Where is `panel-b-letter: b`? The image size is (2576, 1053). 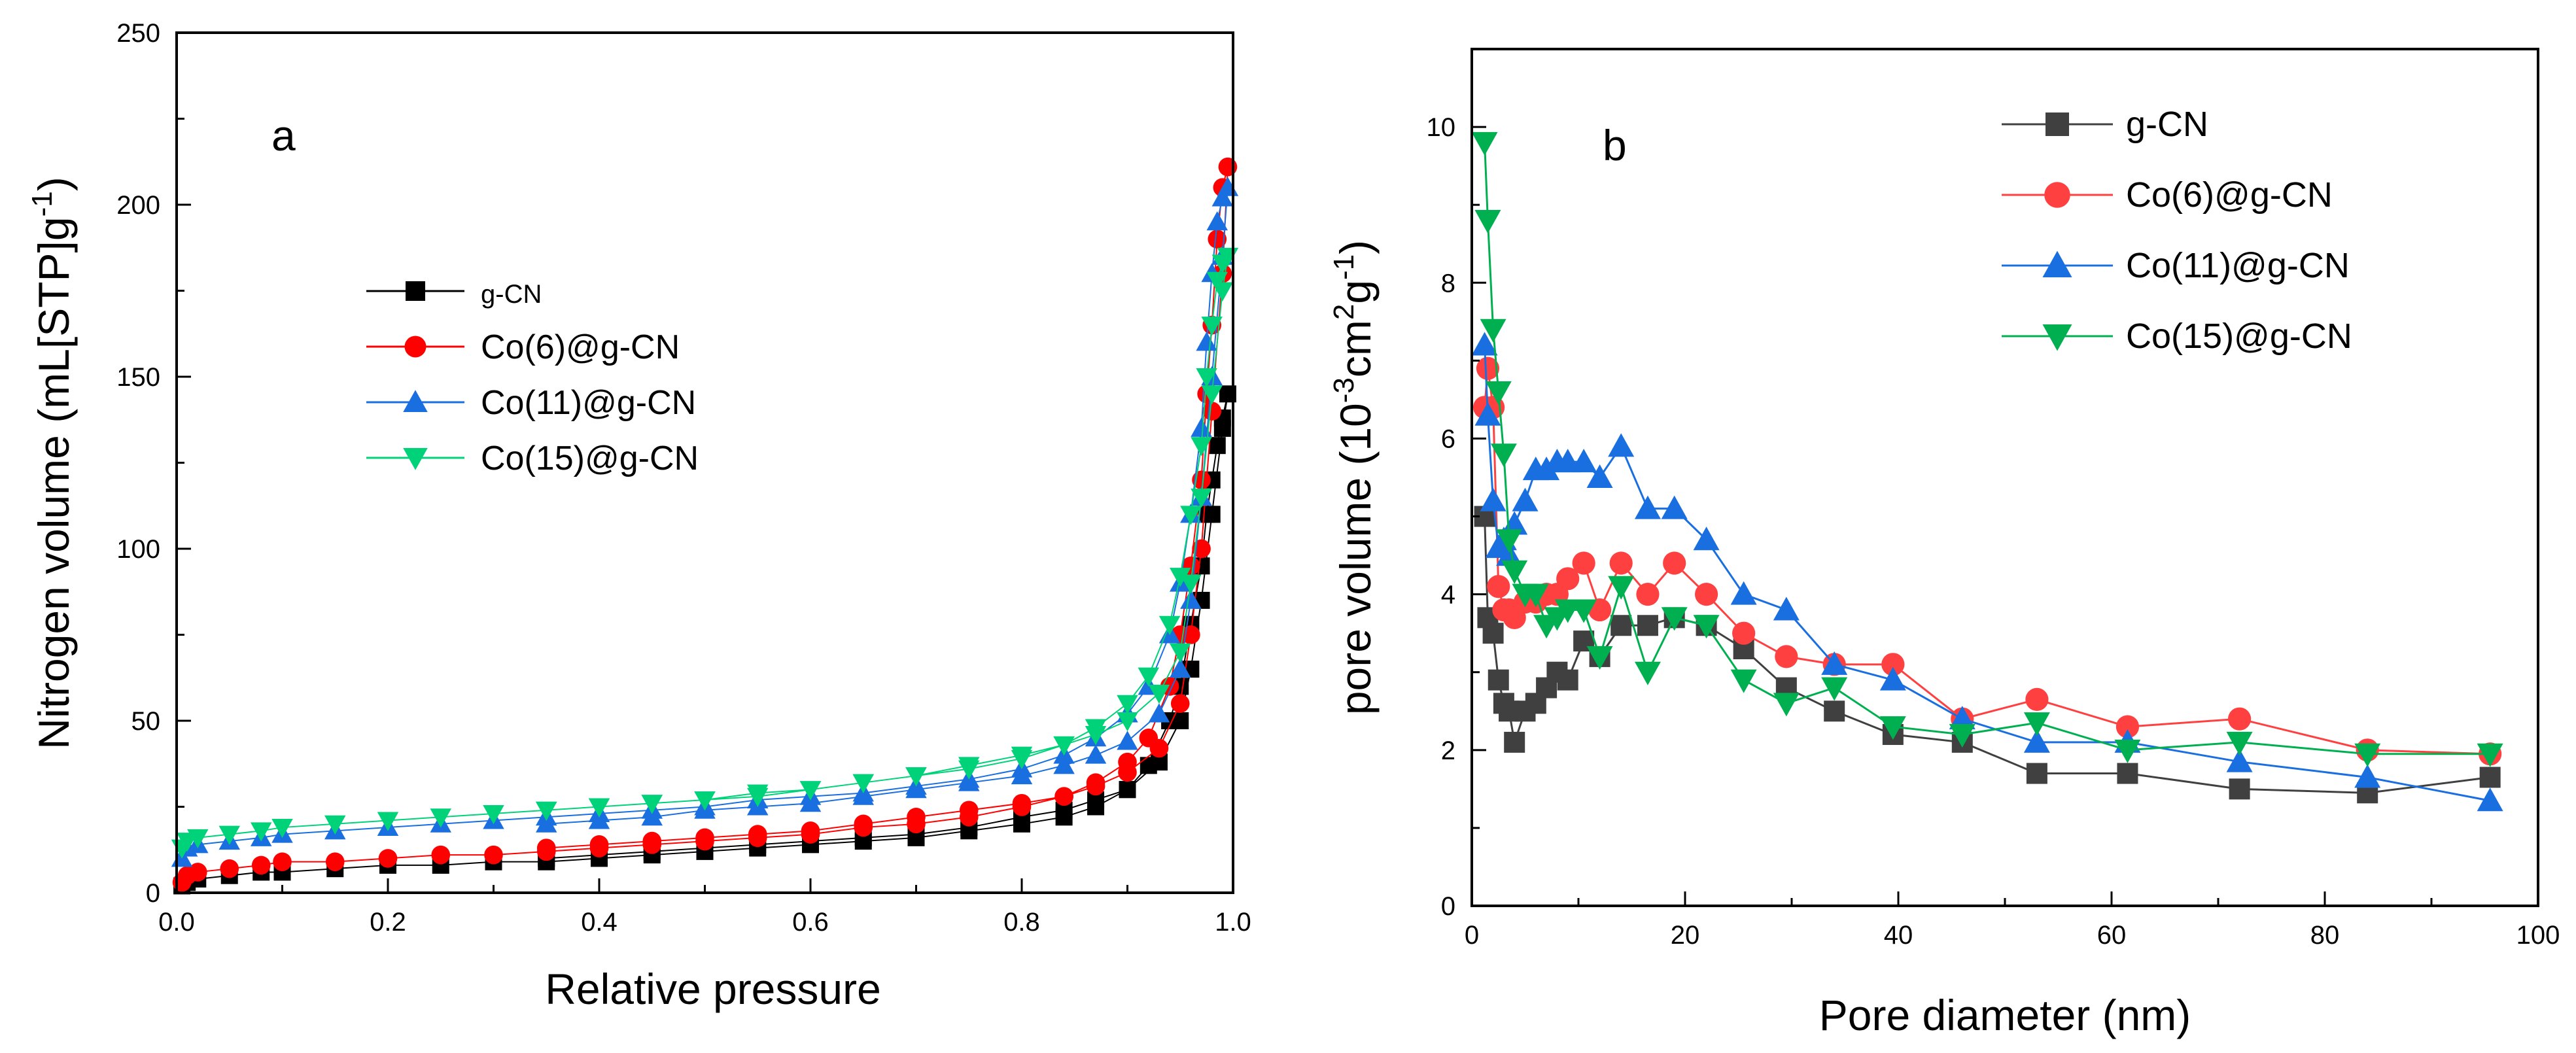 panel-b-letter: b is located at coordinates (1615, 145).